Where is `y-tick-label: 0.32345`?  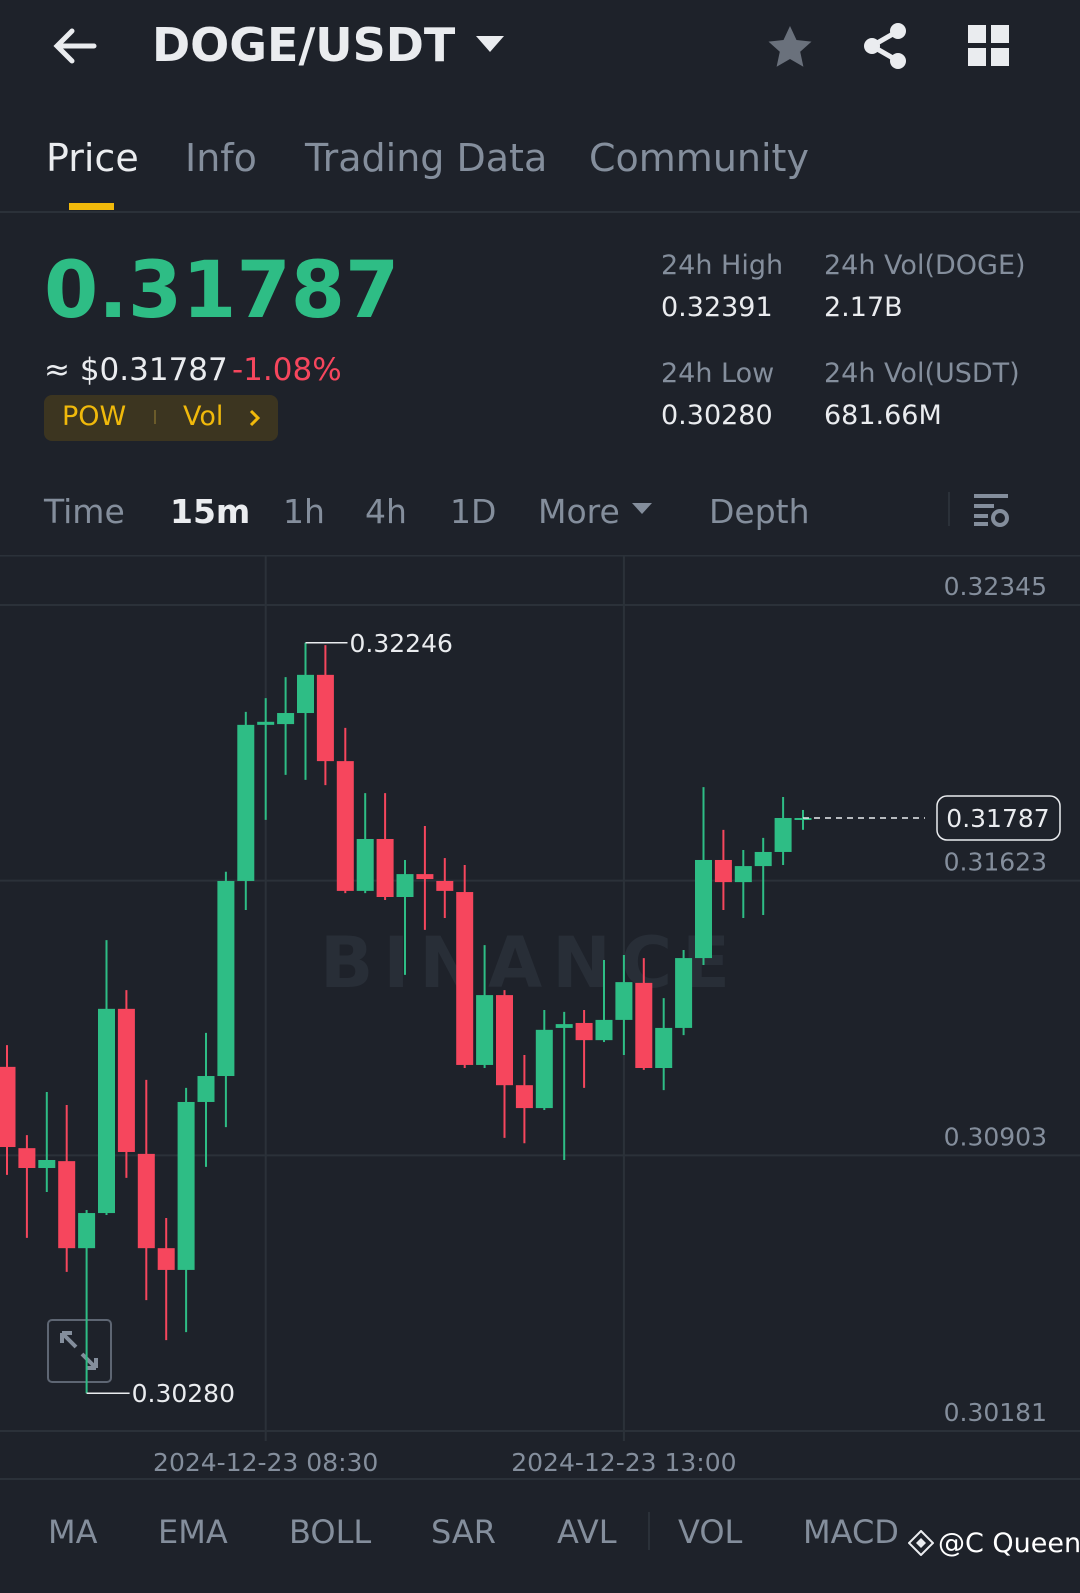
y-tick-label: 0.32345 is located at coordinates (995, 586).